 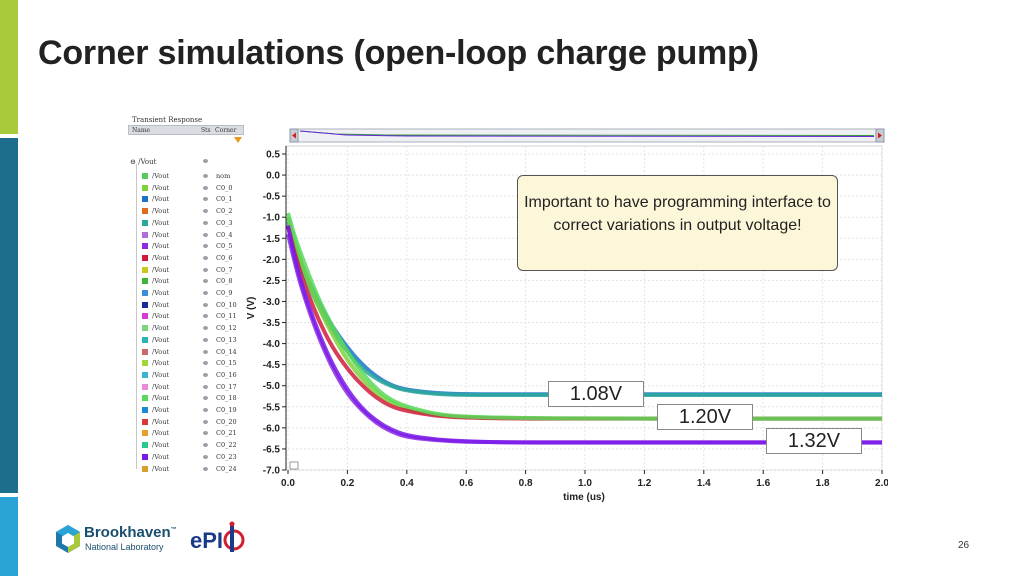 I want to click on signal-row: /Vout C0_11, so click(x=186, y=316).